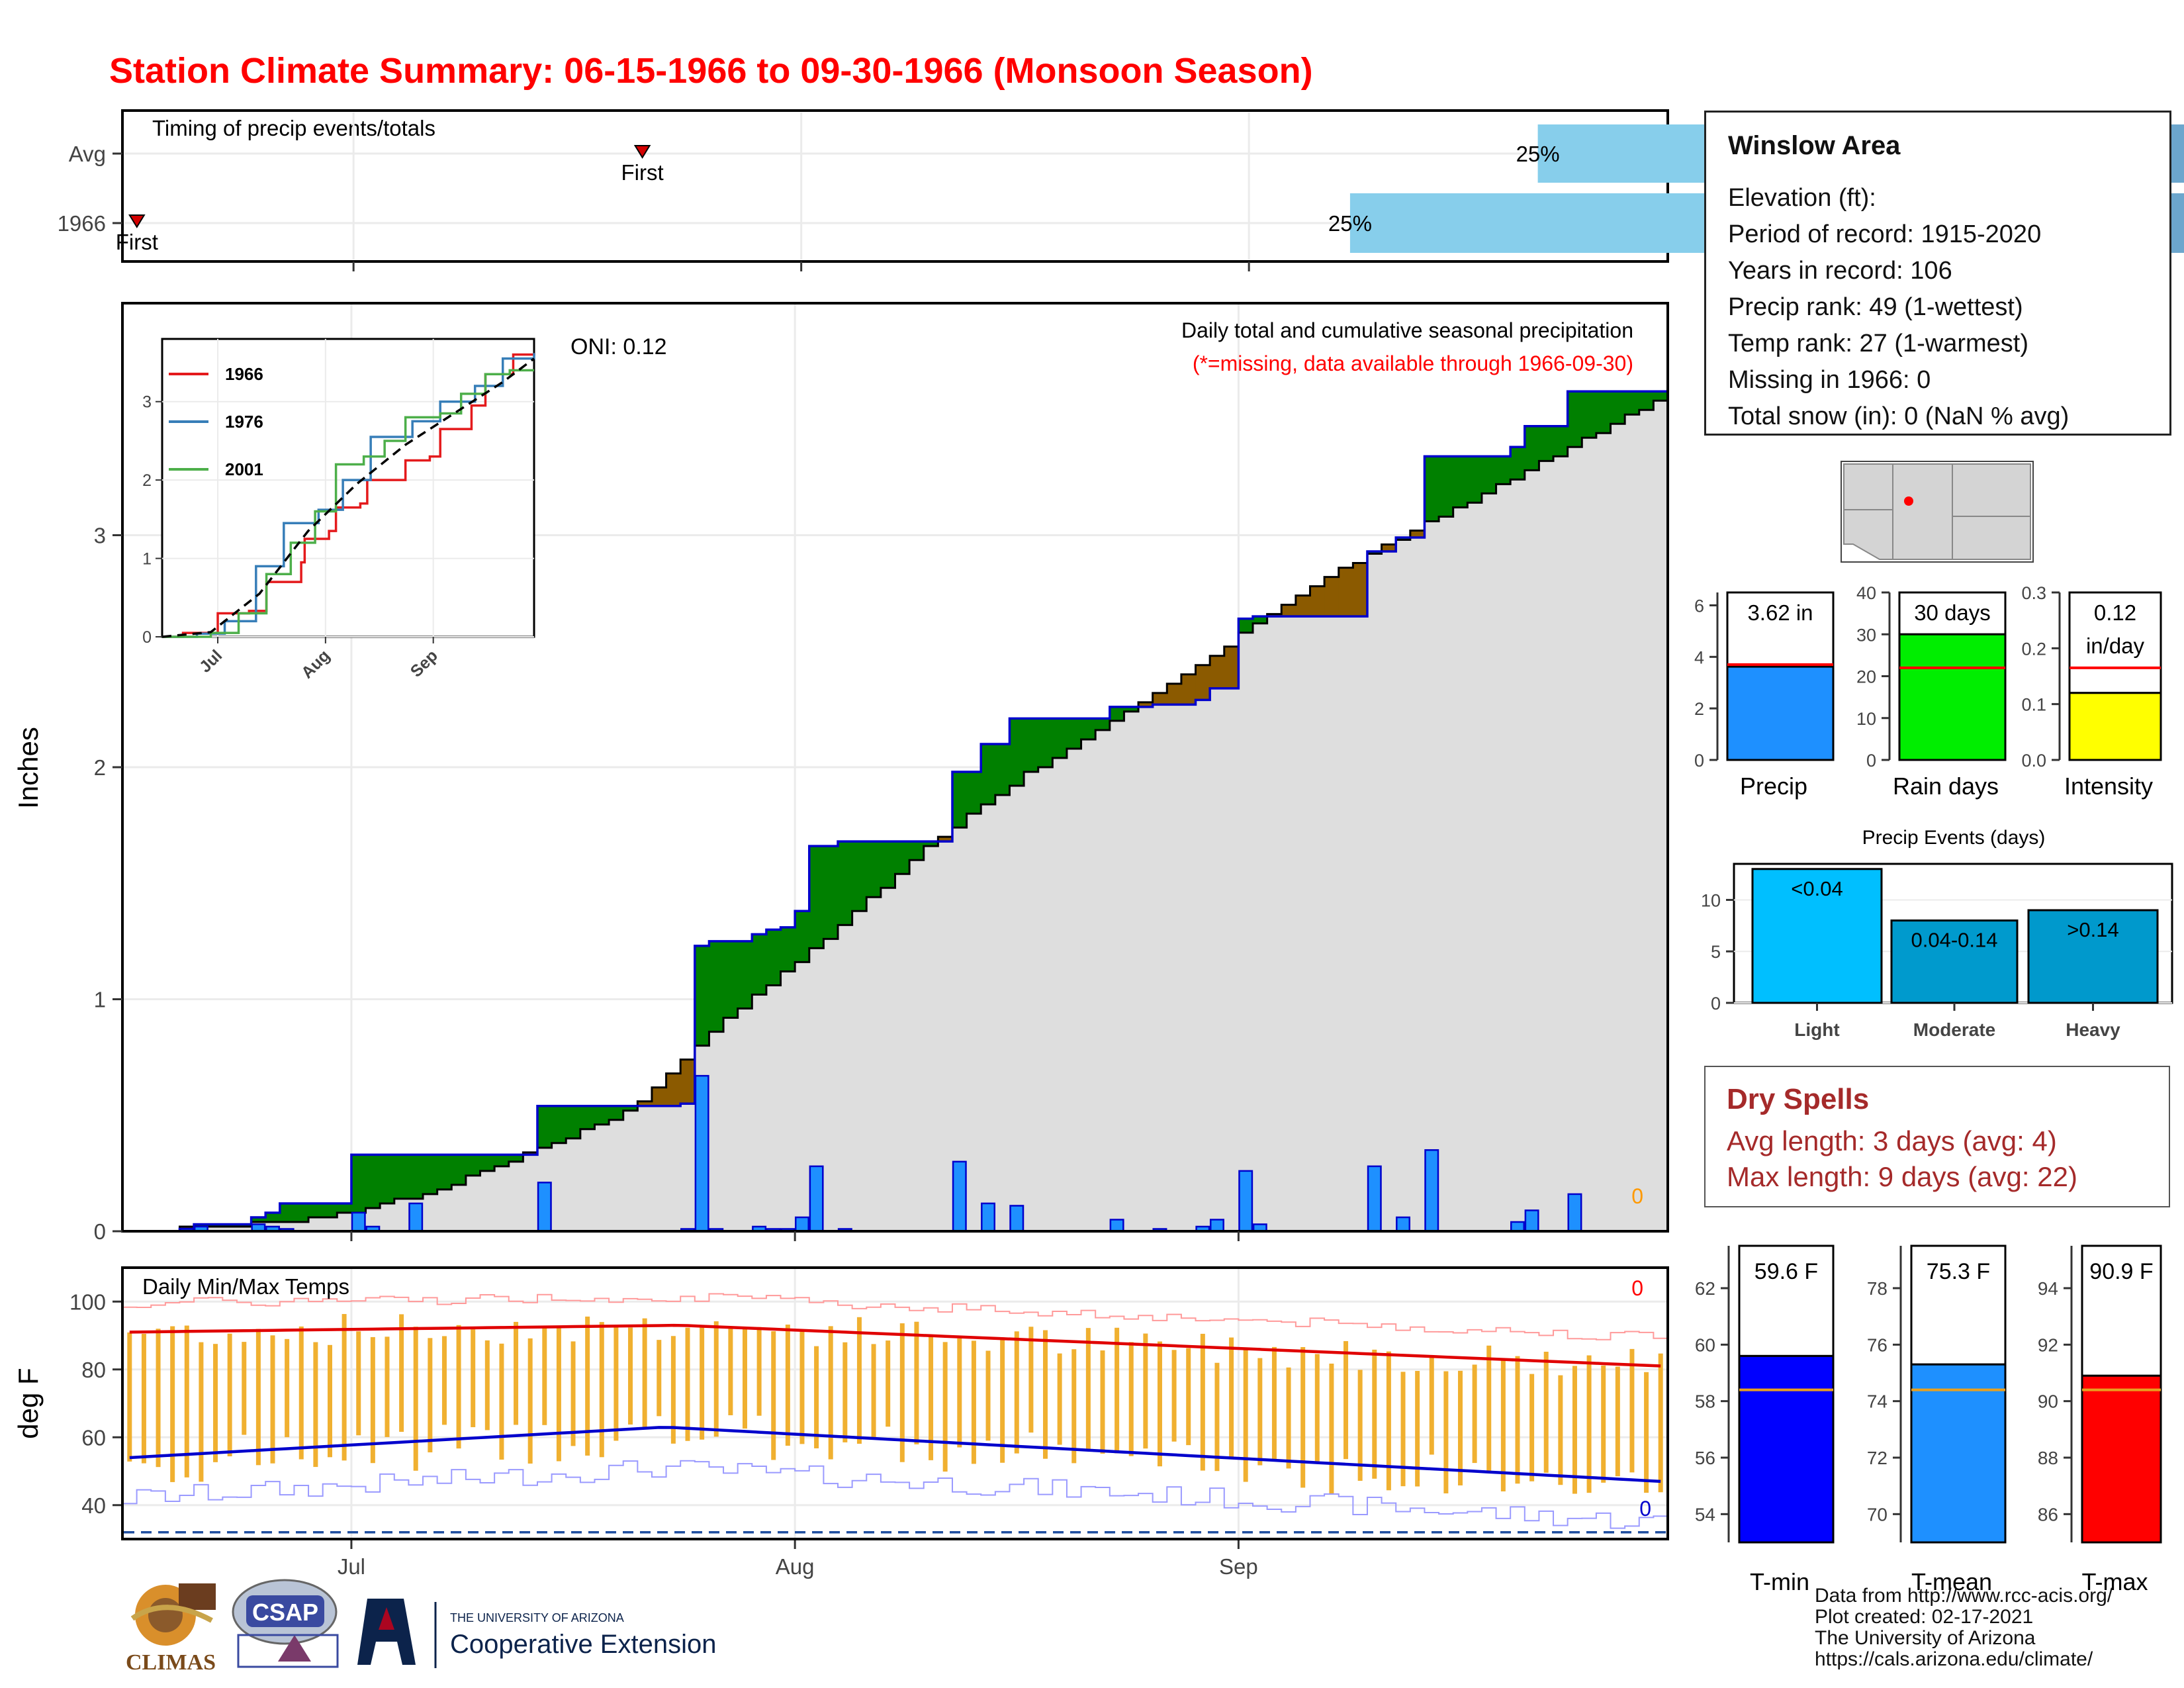 Image resolution: width=2184 pixels, height=1688 pixels. What do you see at coordinates (1798, 1099) in the screenshot?
I see `dry-spells-title: Dry Spells` at bounding box center [1798, 1099].